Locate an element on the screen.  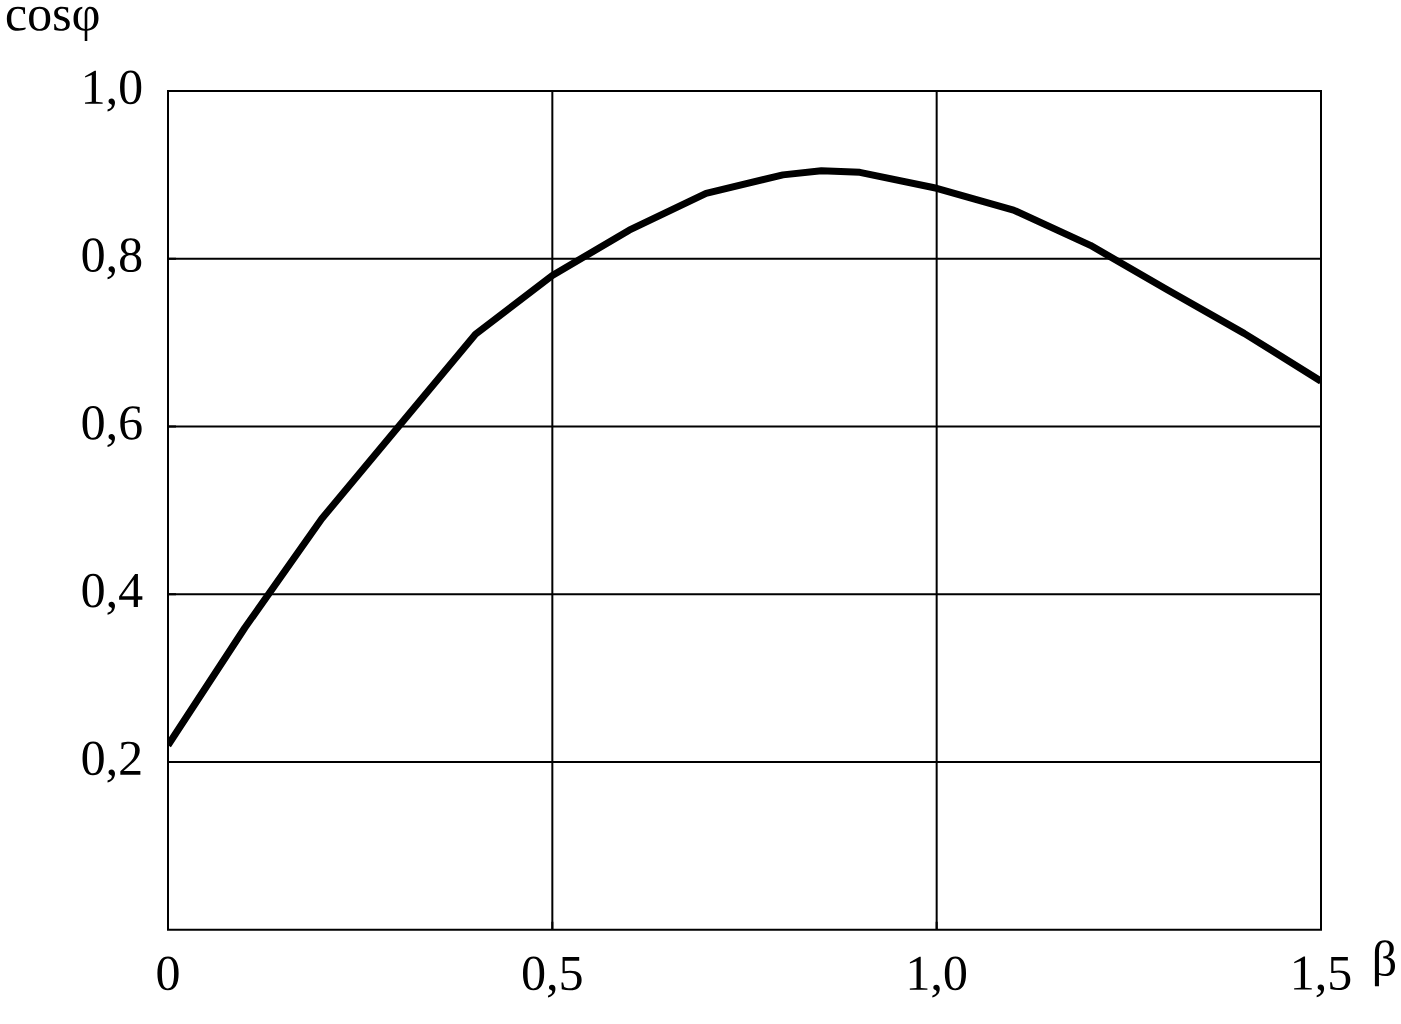
y-tick-label: 0,8 is located at coordinates (112, 259).